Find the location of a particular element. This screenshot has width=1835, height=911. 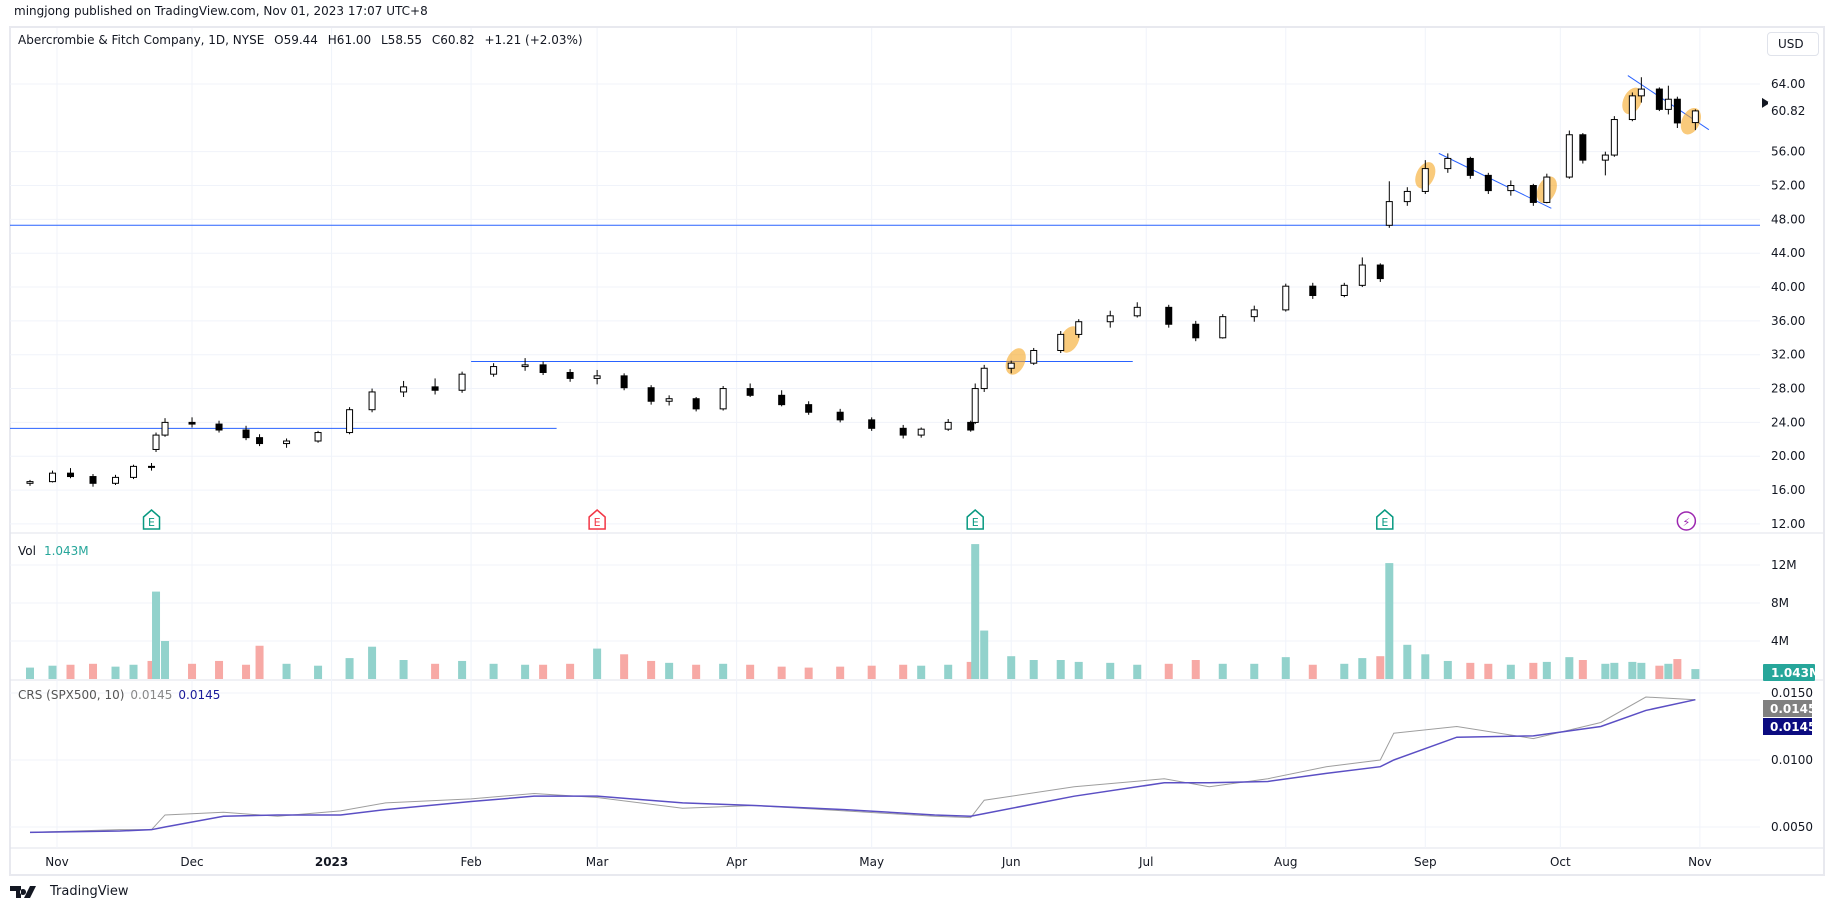

crs-legend: CRS (SPX500, 10) 0.0145 0.0145 is located at coordinates (119, 695).